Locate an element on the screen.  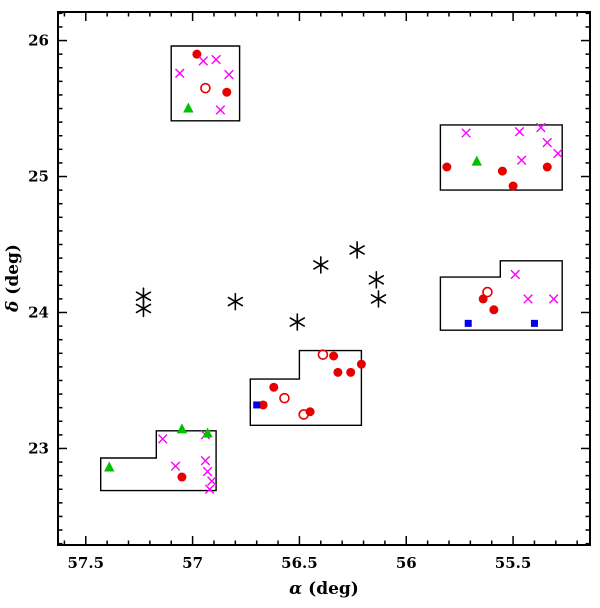
y-axis-label: δ (deg) is located at coordinates (13, 278).